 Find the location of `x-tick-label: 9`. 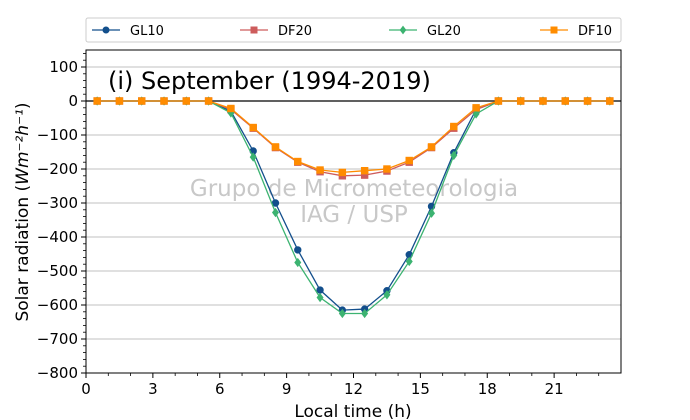

x-tick-label: 9 is located at coordinates (287, 389).